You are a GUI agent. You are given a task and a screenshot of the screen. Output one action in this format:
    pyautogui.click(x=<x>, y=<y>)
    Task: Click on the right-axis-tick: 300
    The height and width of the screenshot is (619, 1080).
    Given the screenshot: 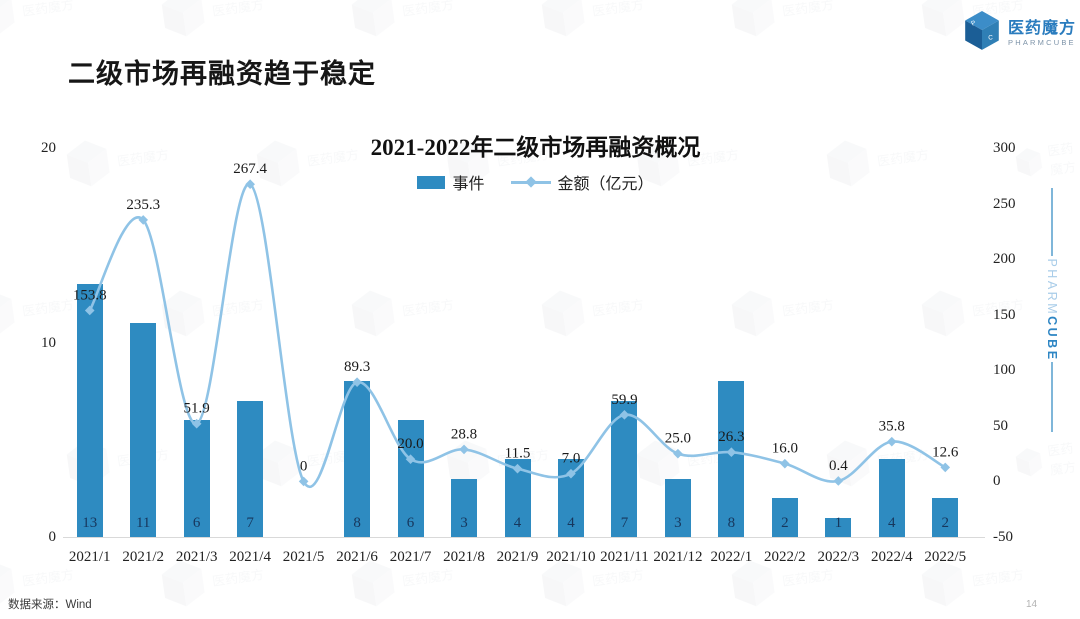 What is the action you would take?
    pyautogui.click(x=1004, y=148)
    